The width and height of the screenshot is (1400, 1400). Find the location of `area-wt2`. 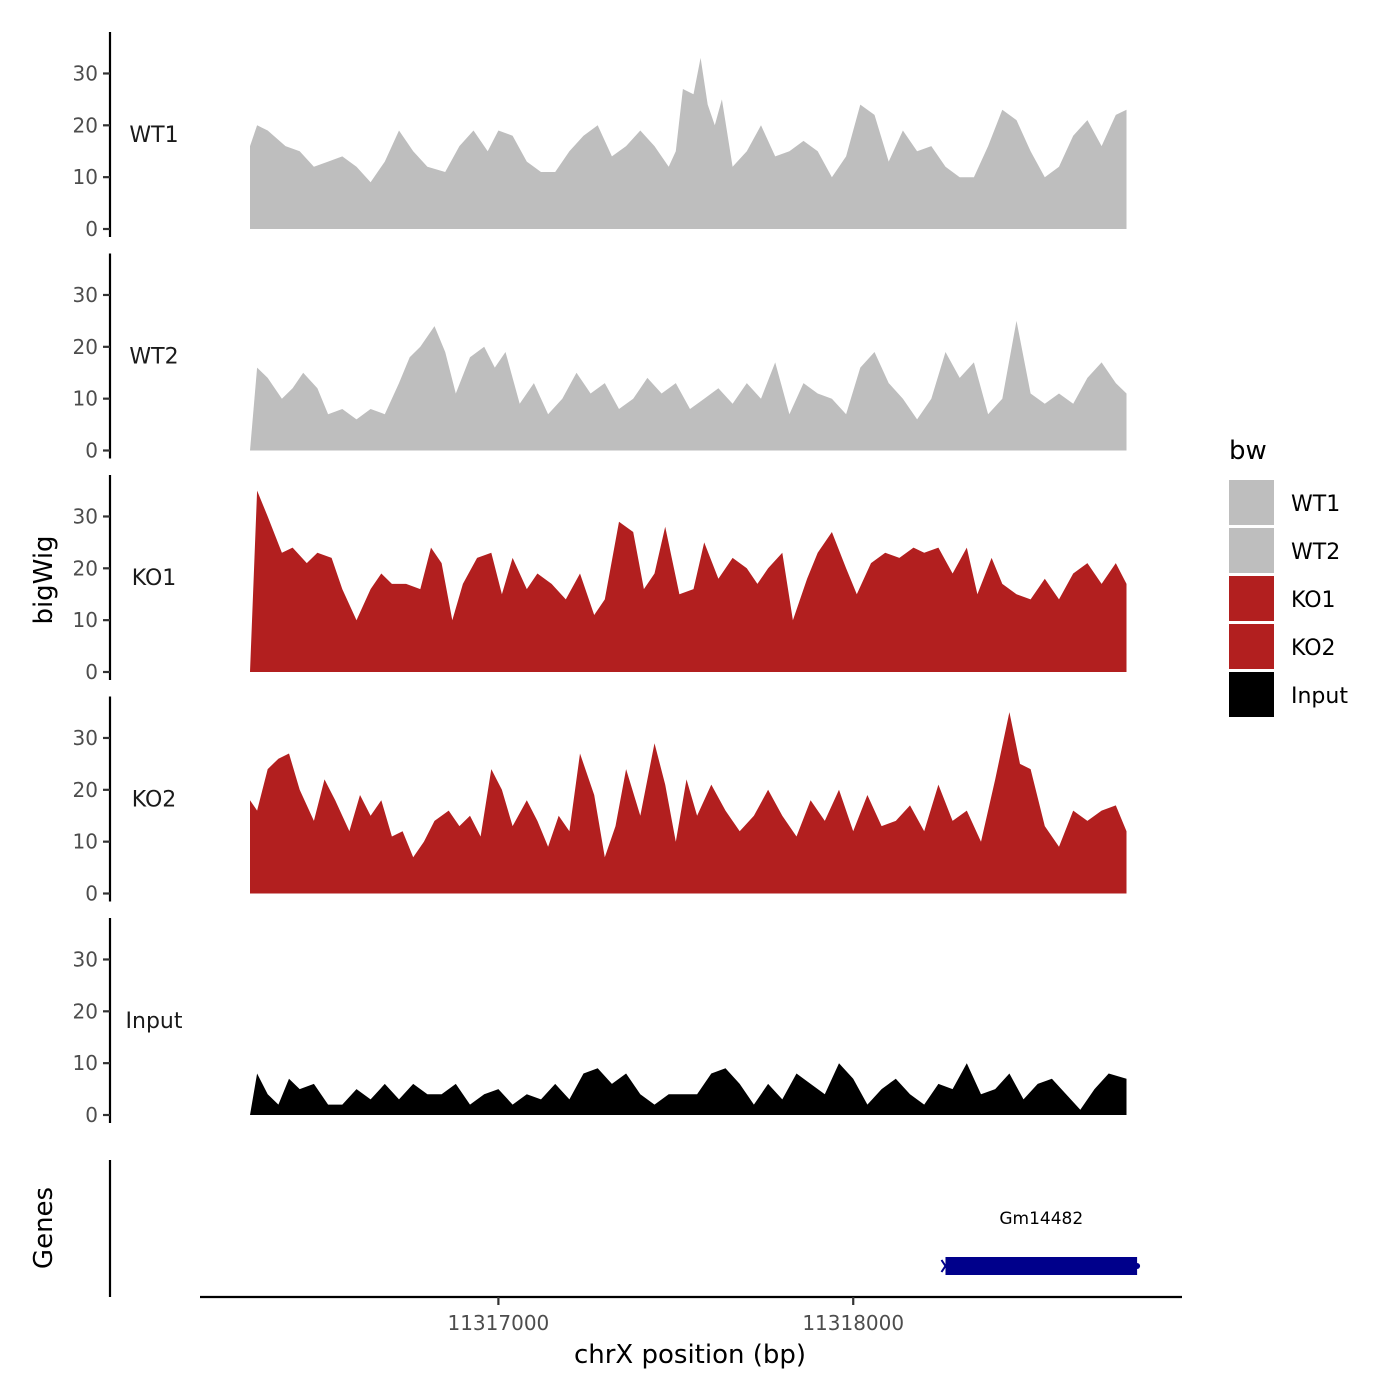

area-wt2 is located at coordinates (688, 385).